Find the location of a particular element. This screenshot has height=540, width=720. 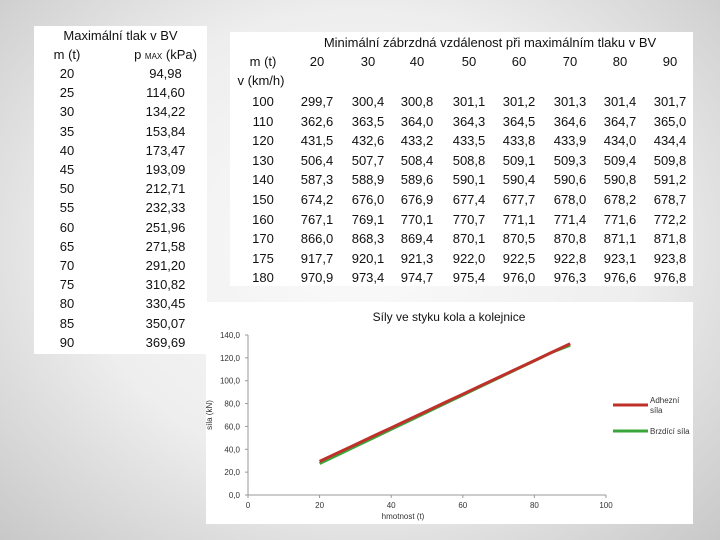

distance-cell: 921,3 is located at coordinates (417, 258).